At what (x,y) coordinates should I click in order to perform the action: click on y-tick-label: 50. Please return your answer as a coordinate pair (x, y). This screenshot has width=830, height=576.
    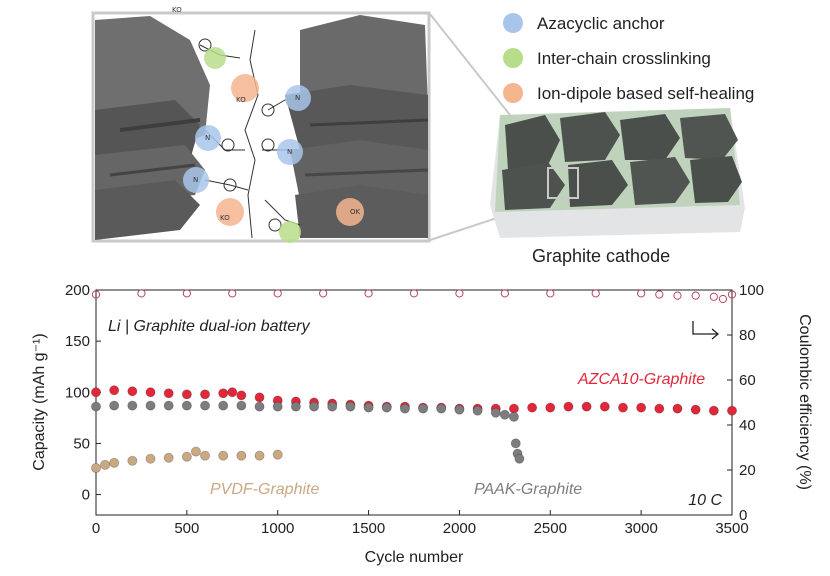
    Looking at the image, I should click on (81, 443).